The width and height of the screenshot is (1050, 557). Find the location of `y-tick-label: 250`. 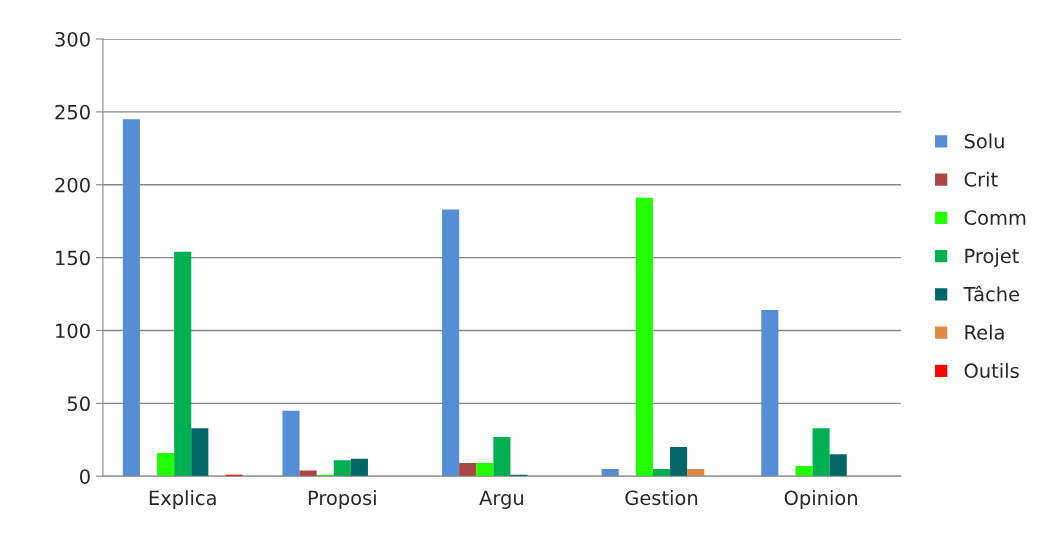

y-tick-label: 250 is located at coordinates (72, 112).